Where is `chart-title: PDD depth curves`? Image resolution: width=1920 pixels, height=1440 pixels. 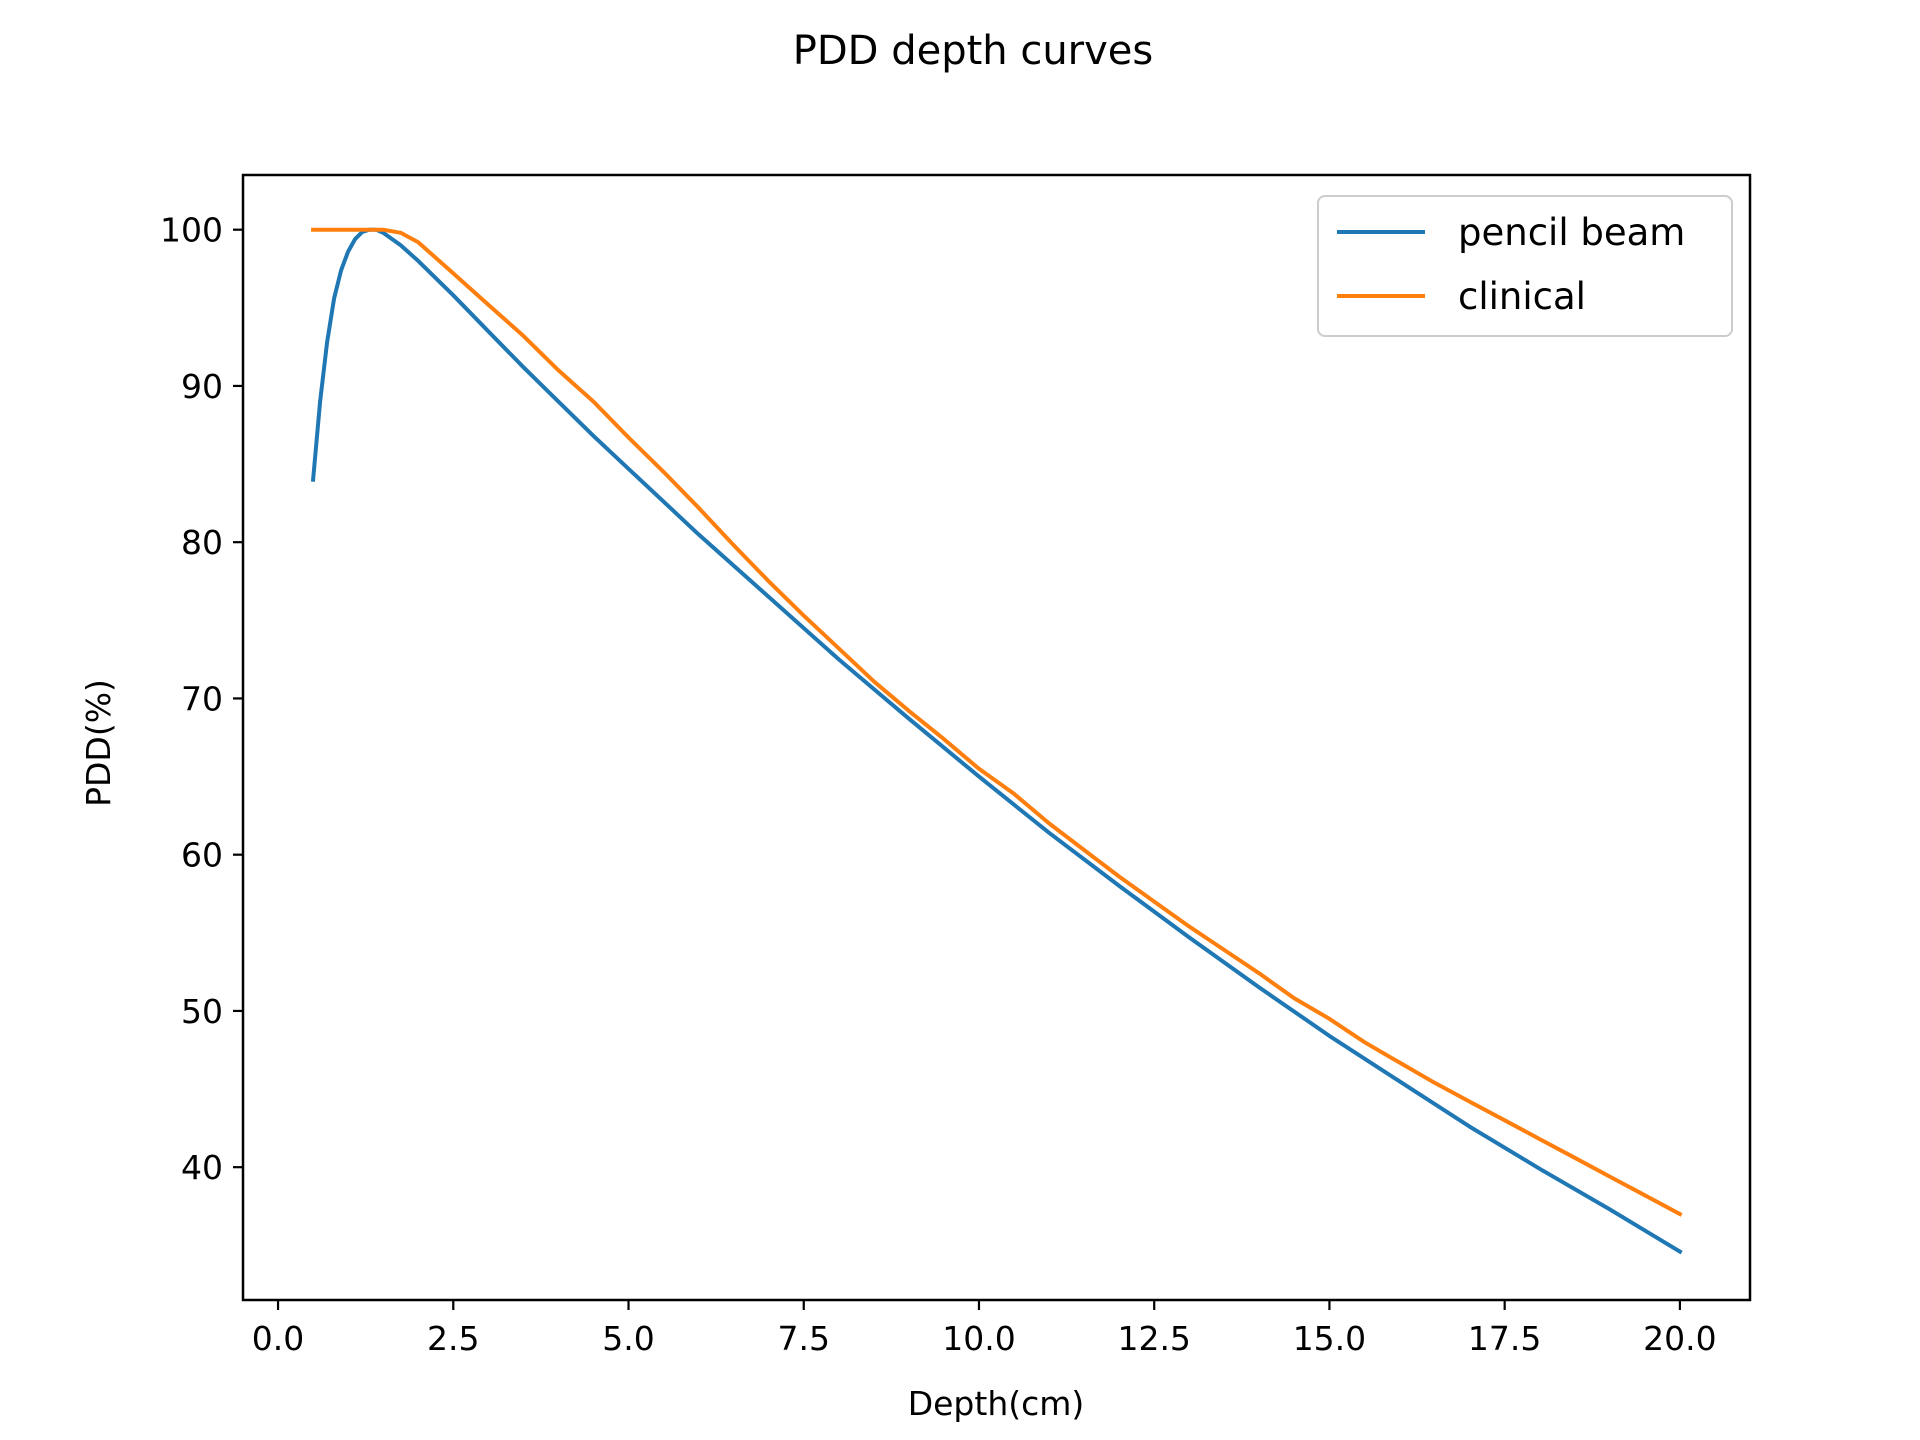 chart-title: PDD depth curves is located at coordinates (973, 51).